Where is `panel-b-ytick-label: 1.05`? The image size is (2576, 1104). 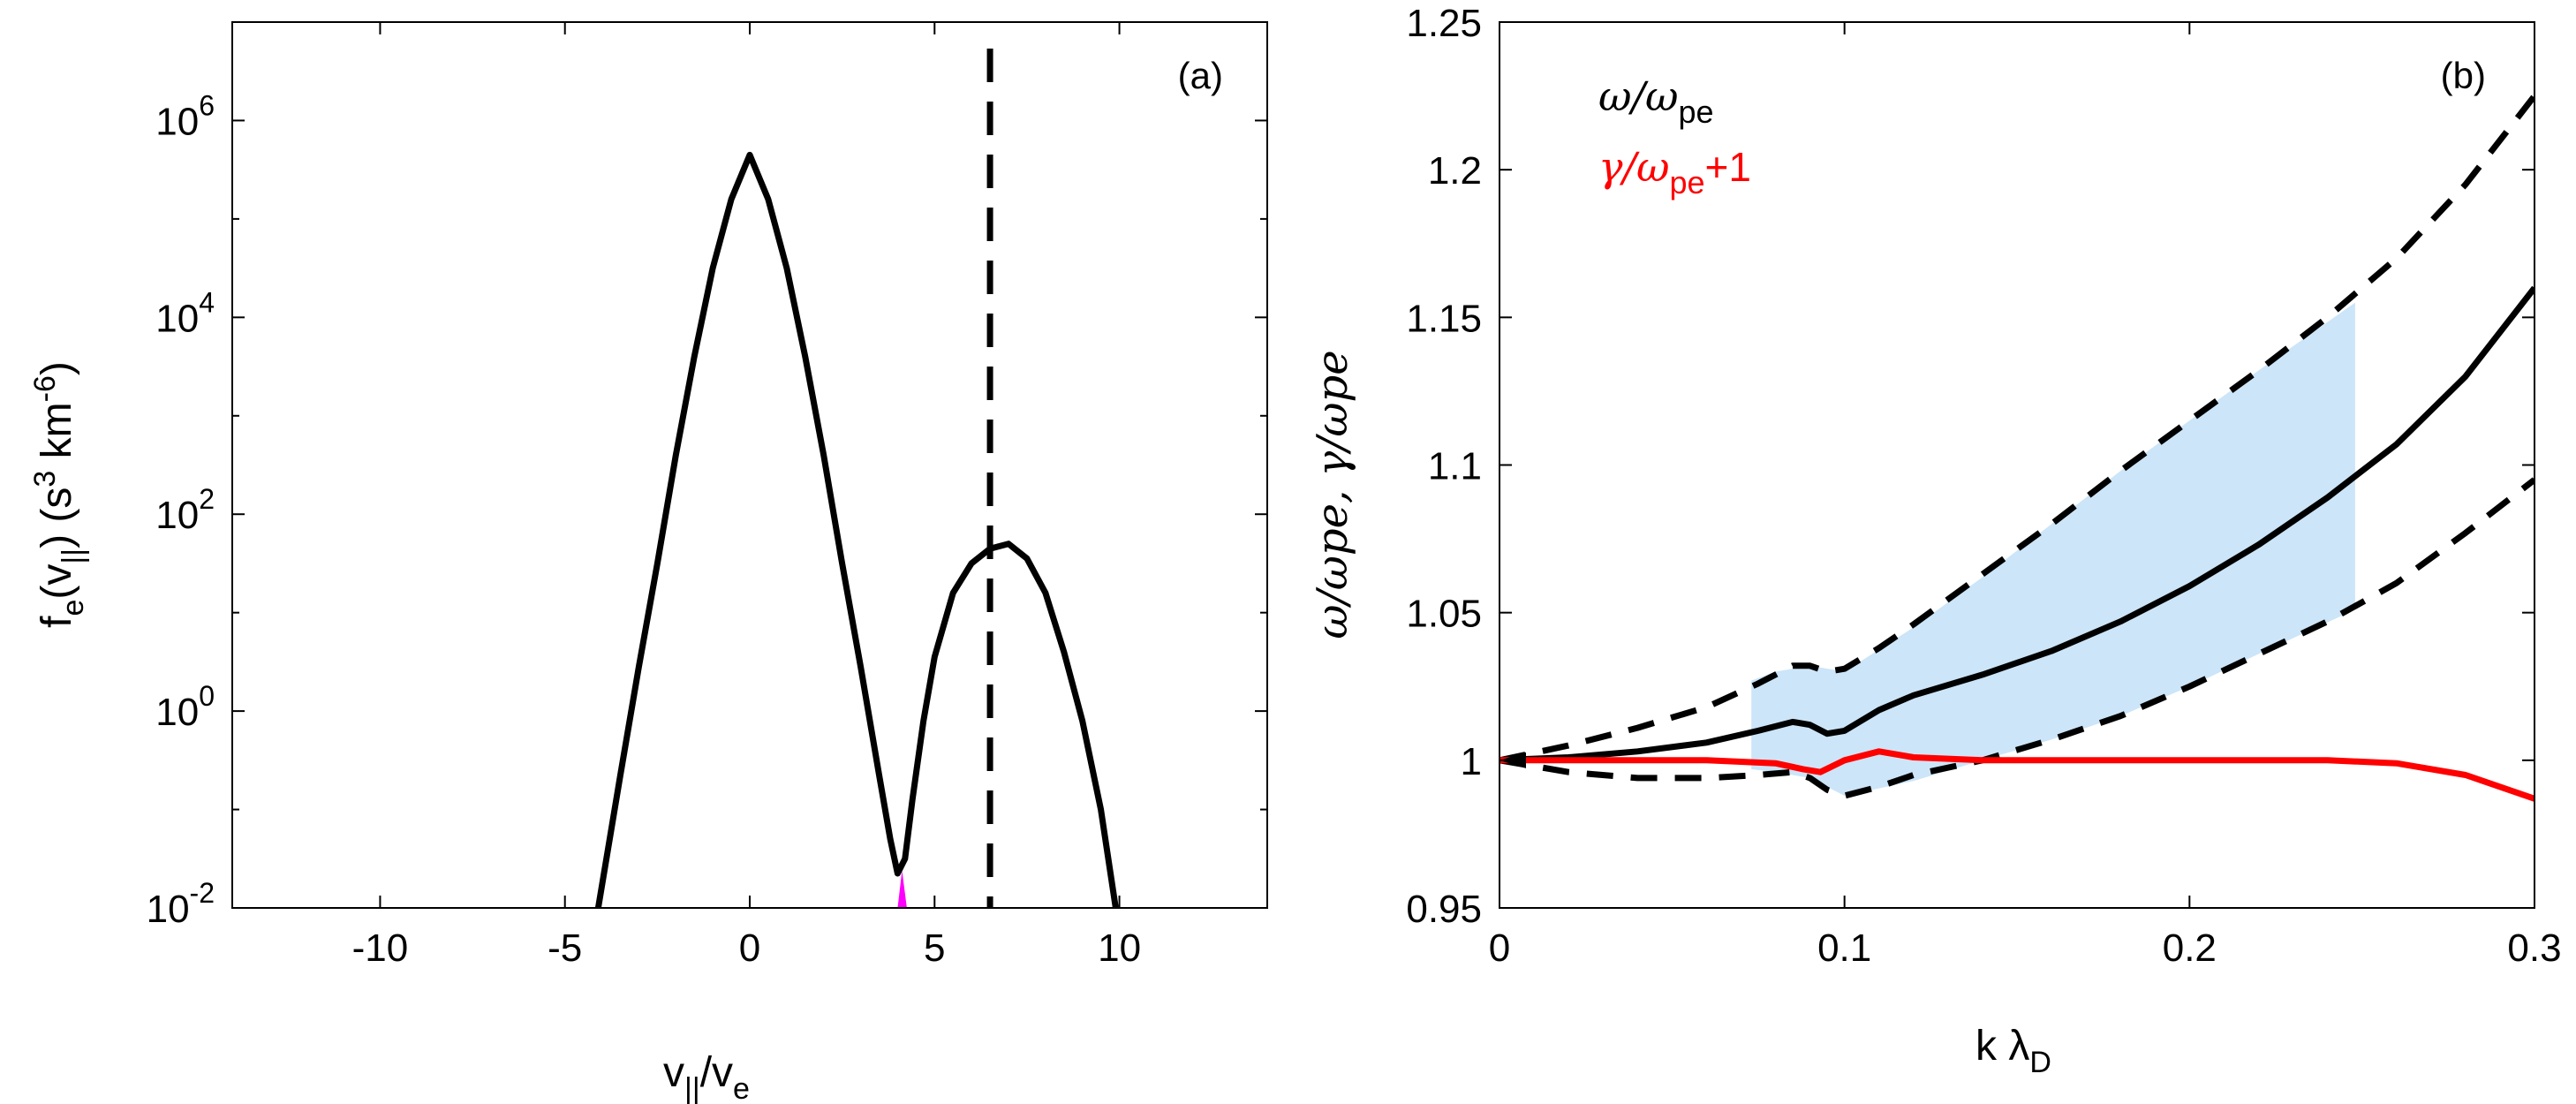 panel-b-ytick-label: 1.05 is located at coordinates (1444, 614).